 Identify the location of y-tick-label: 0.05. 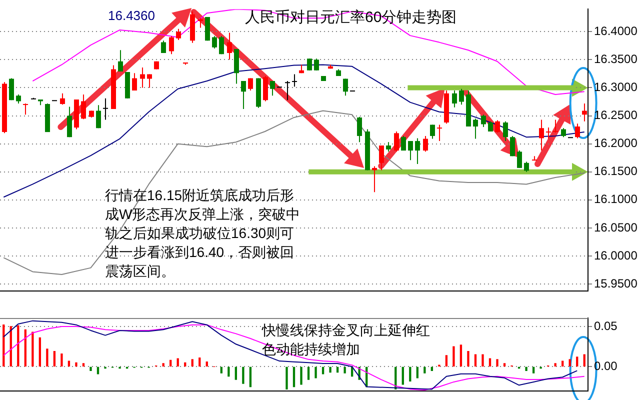
(606, 325).